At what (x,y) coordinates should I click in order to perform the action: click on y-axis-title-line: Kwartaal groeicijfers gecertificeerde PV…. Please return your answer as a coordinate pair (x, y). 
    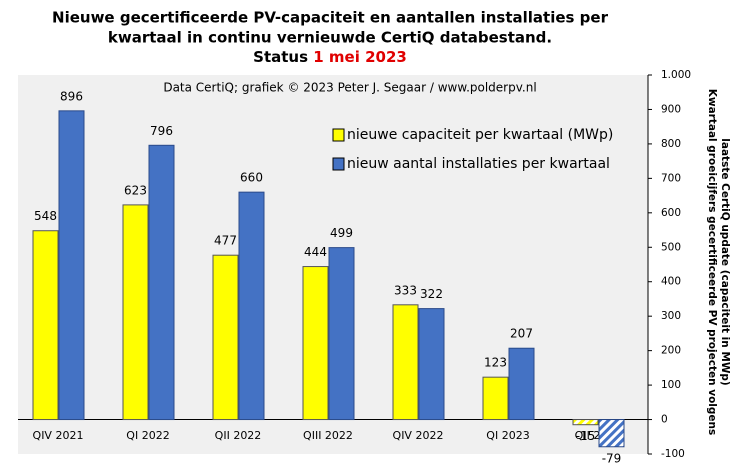
    Looking at the image, I should click on (712, 262).